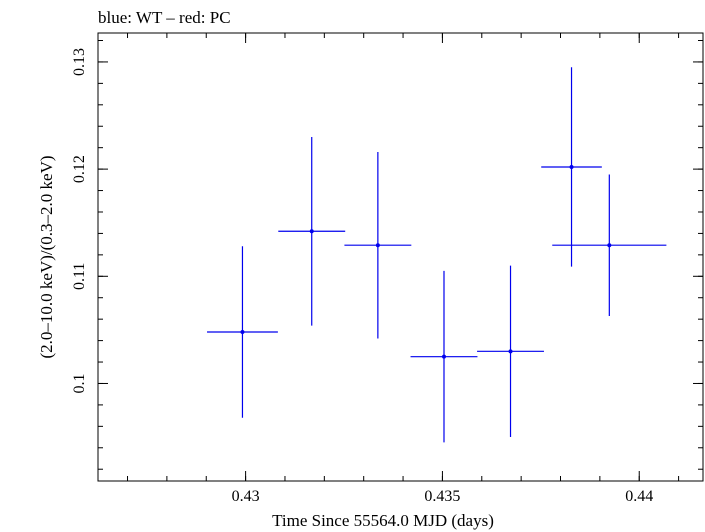 Image resolution: width=705 pixels, height=532 pixels. What do you see at coordinates (79, 169) in the screenshot?
I see `y-tick-label: 0.12` at bounding box center [79, 169].